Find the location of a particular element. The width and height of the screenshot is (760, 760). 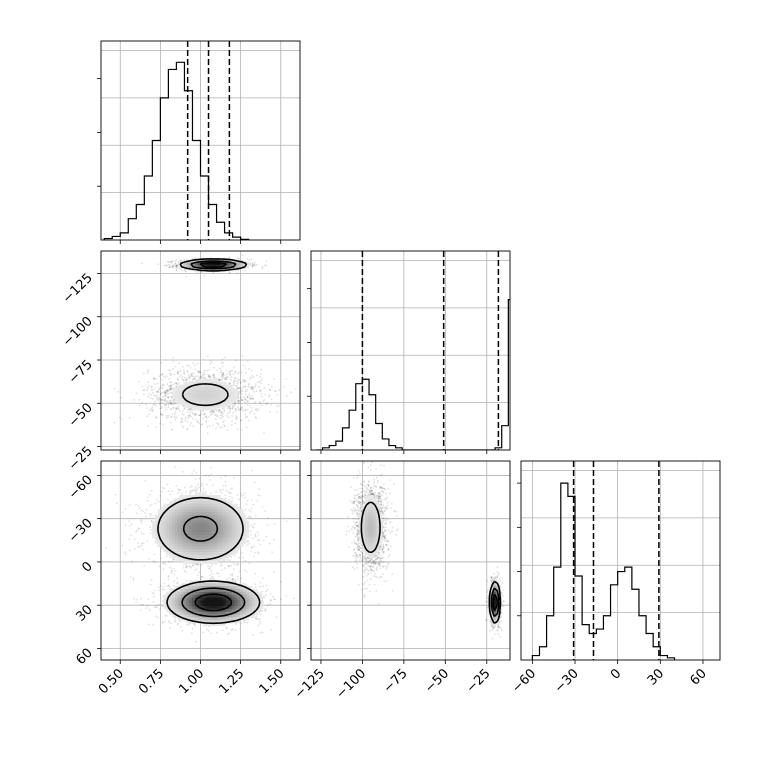

grid is located at coordinates (200, 350).